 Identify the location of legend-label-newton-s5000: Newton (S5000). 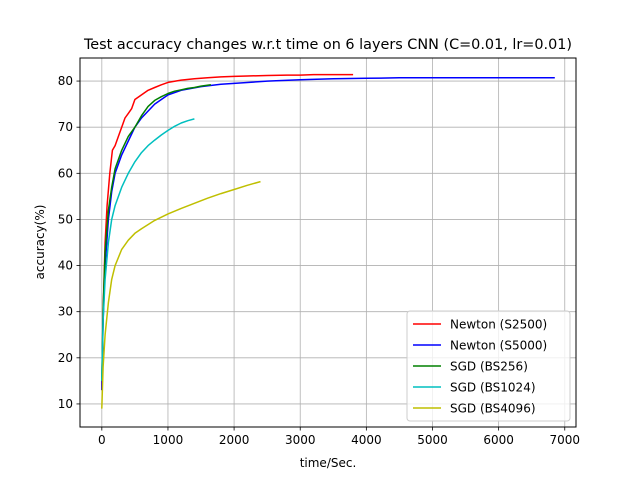
(498, 346).